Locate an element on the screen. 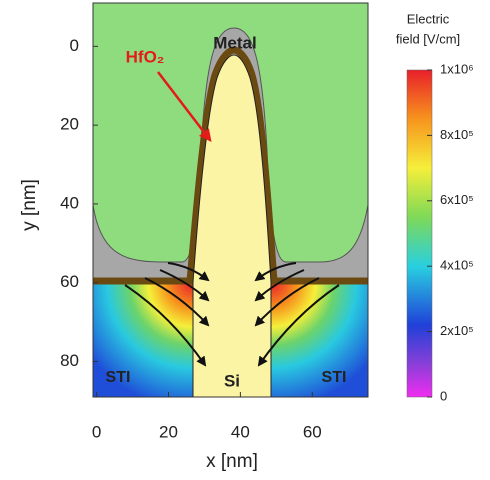  annotation: Metal is located at coordinates (234, 42).